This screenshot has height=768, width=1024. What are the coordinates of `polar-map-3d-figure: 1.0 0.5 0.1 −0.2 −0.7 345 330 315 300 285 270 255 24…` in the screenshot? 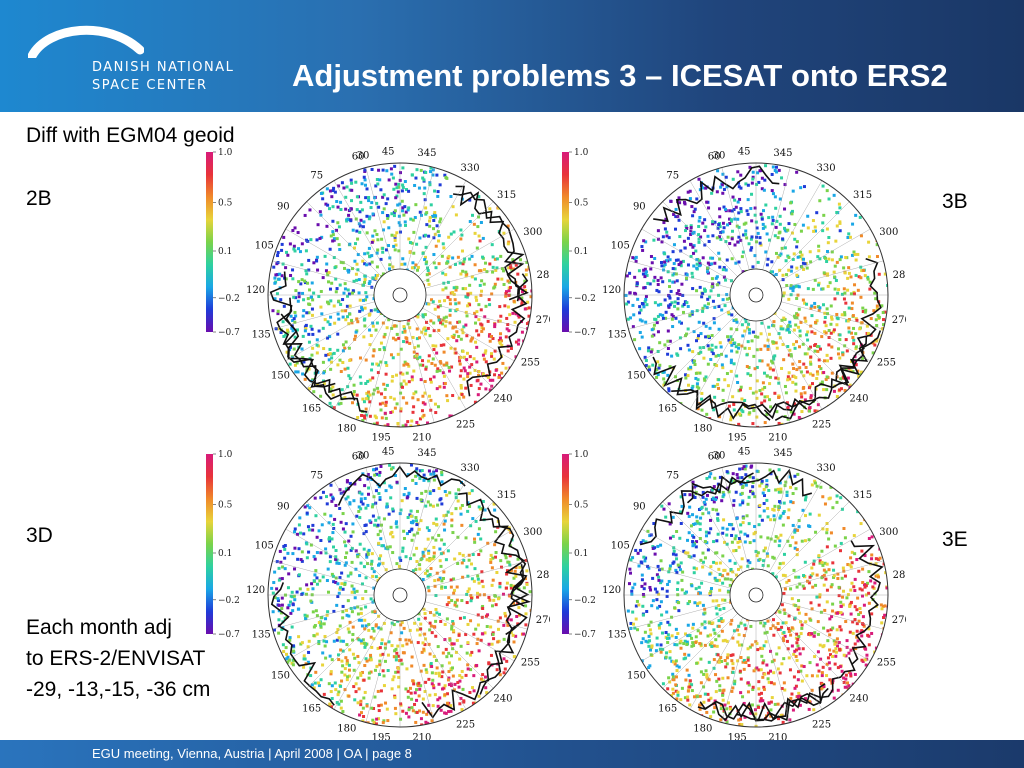 It's located at (378, 593).